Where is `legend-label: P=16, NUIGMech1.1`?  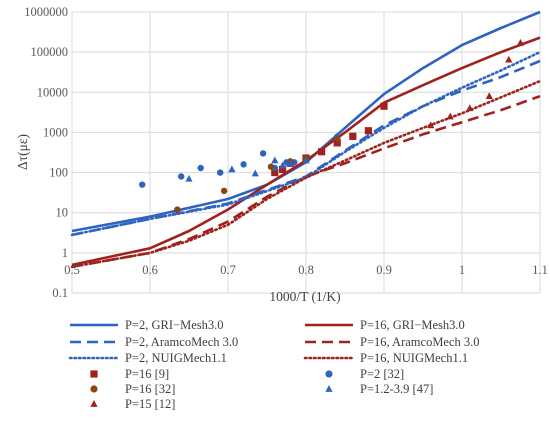 legend-label: P=16, NUIGMech1.1 is located at coordinates (414, 358).